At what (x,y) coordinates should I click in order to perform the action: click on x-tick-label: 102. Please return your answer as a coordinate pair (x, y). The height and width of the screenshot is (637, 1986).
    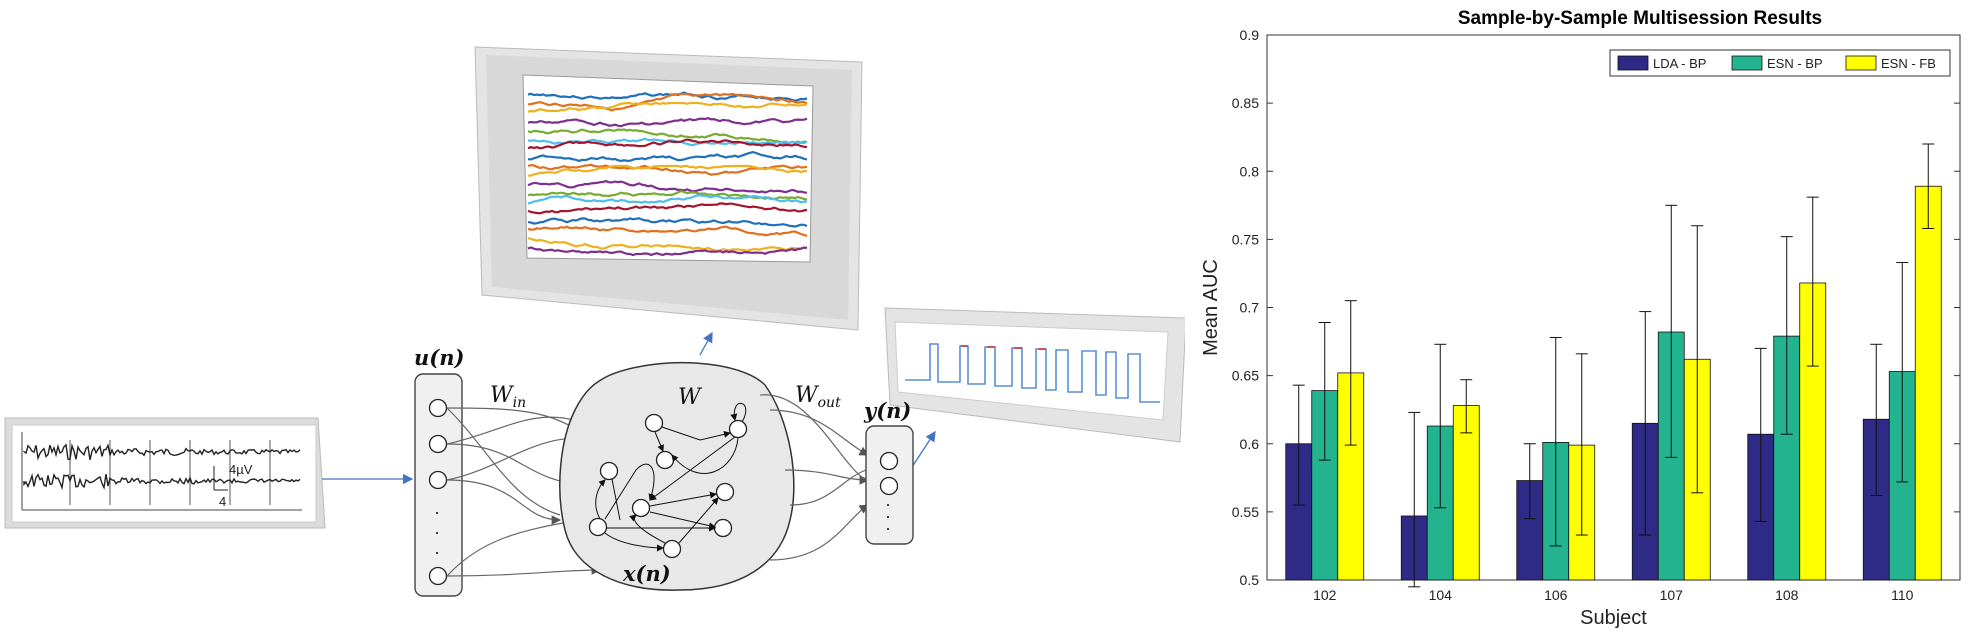
    Looking at the image, I should click on (1325, 595).